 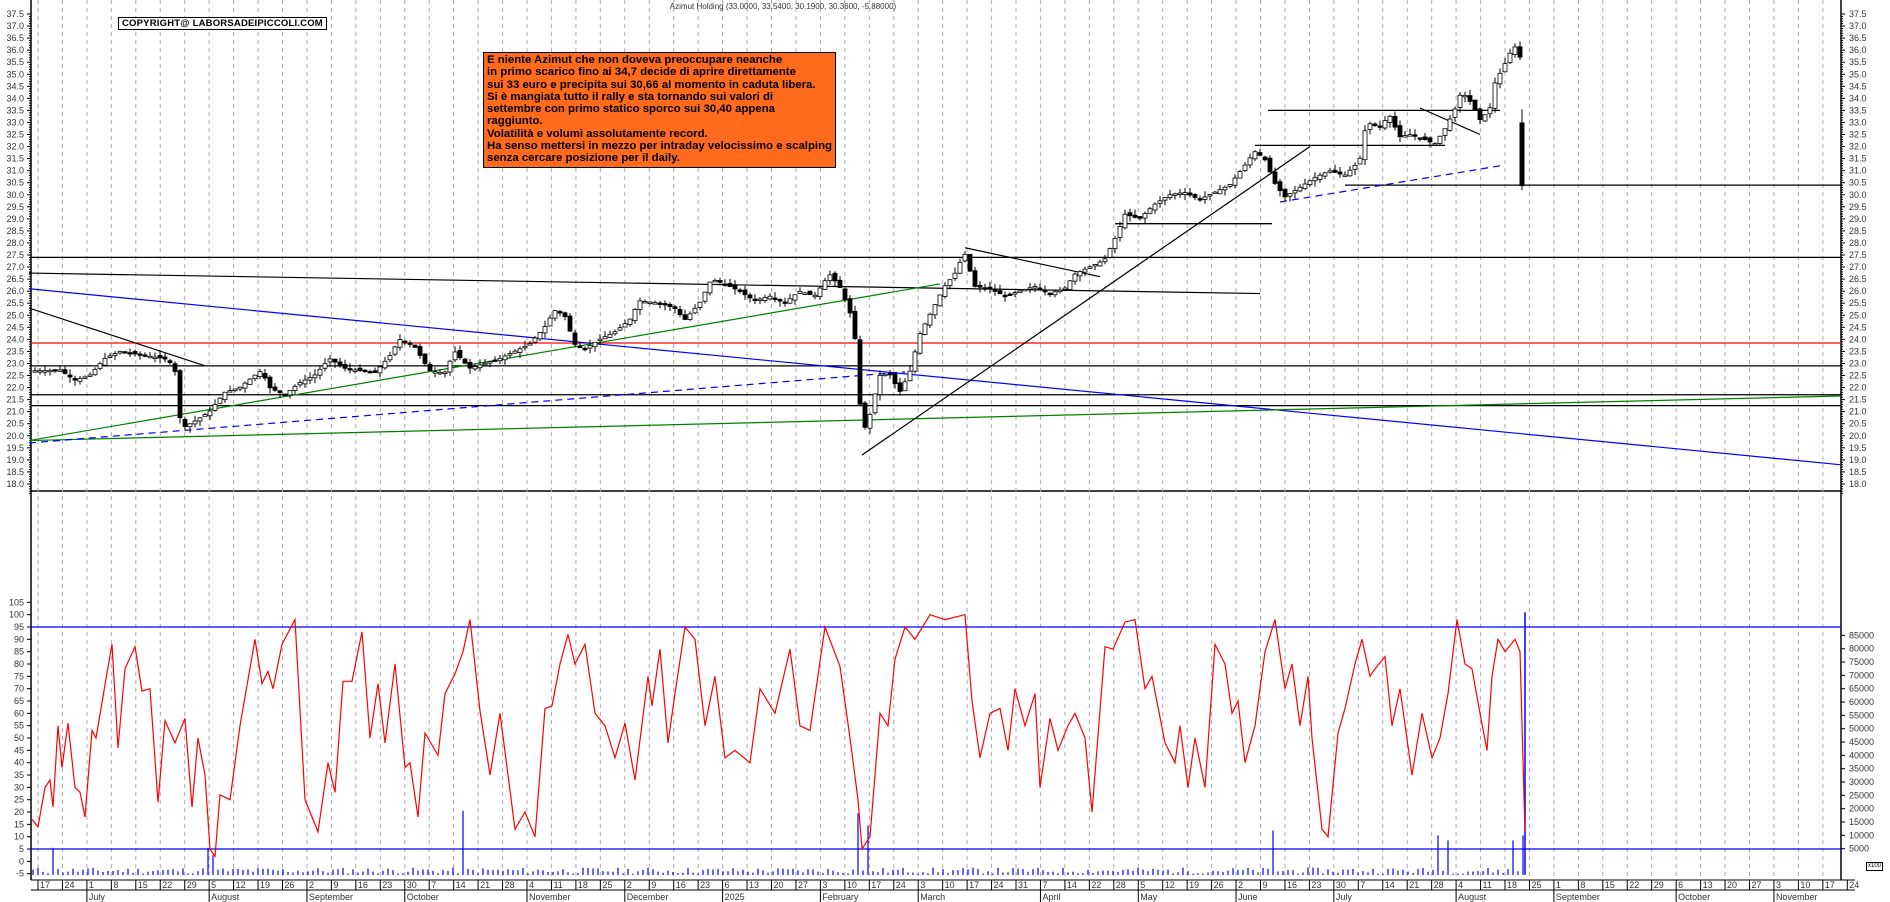 I want to click on svg-text: 30.5, so click(x=1858, y=183).